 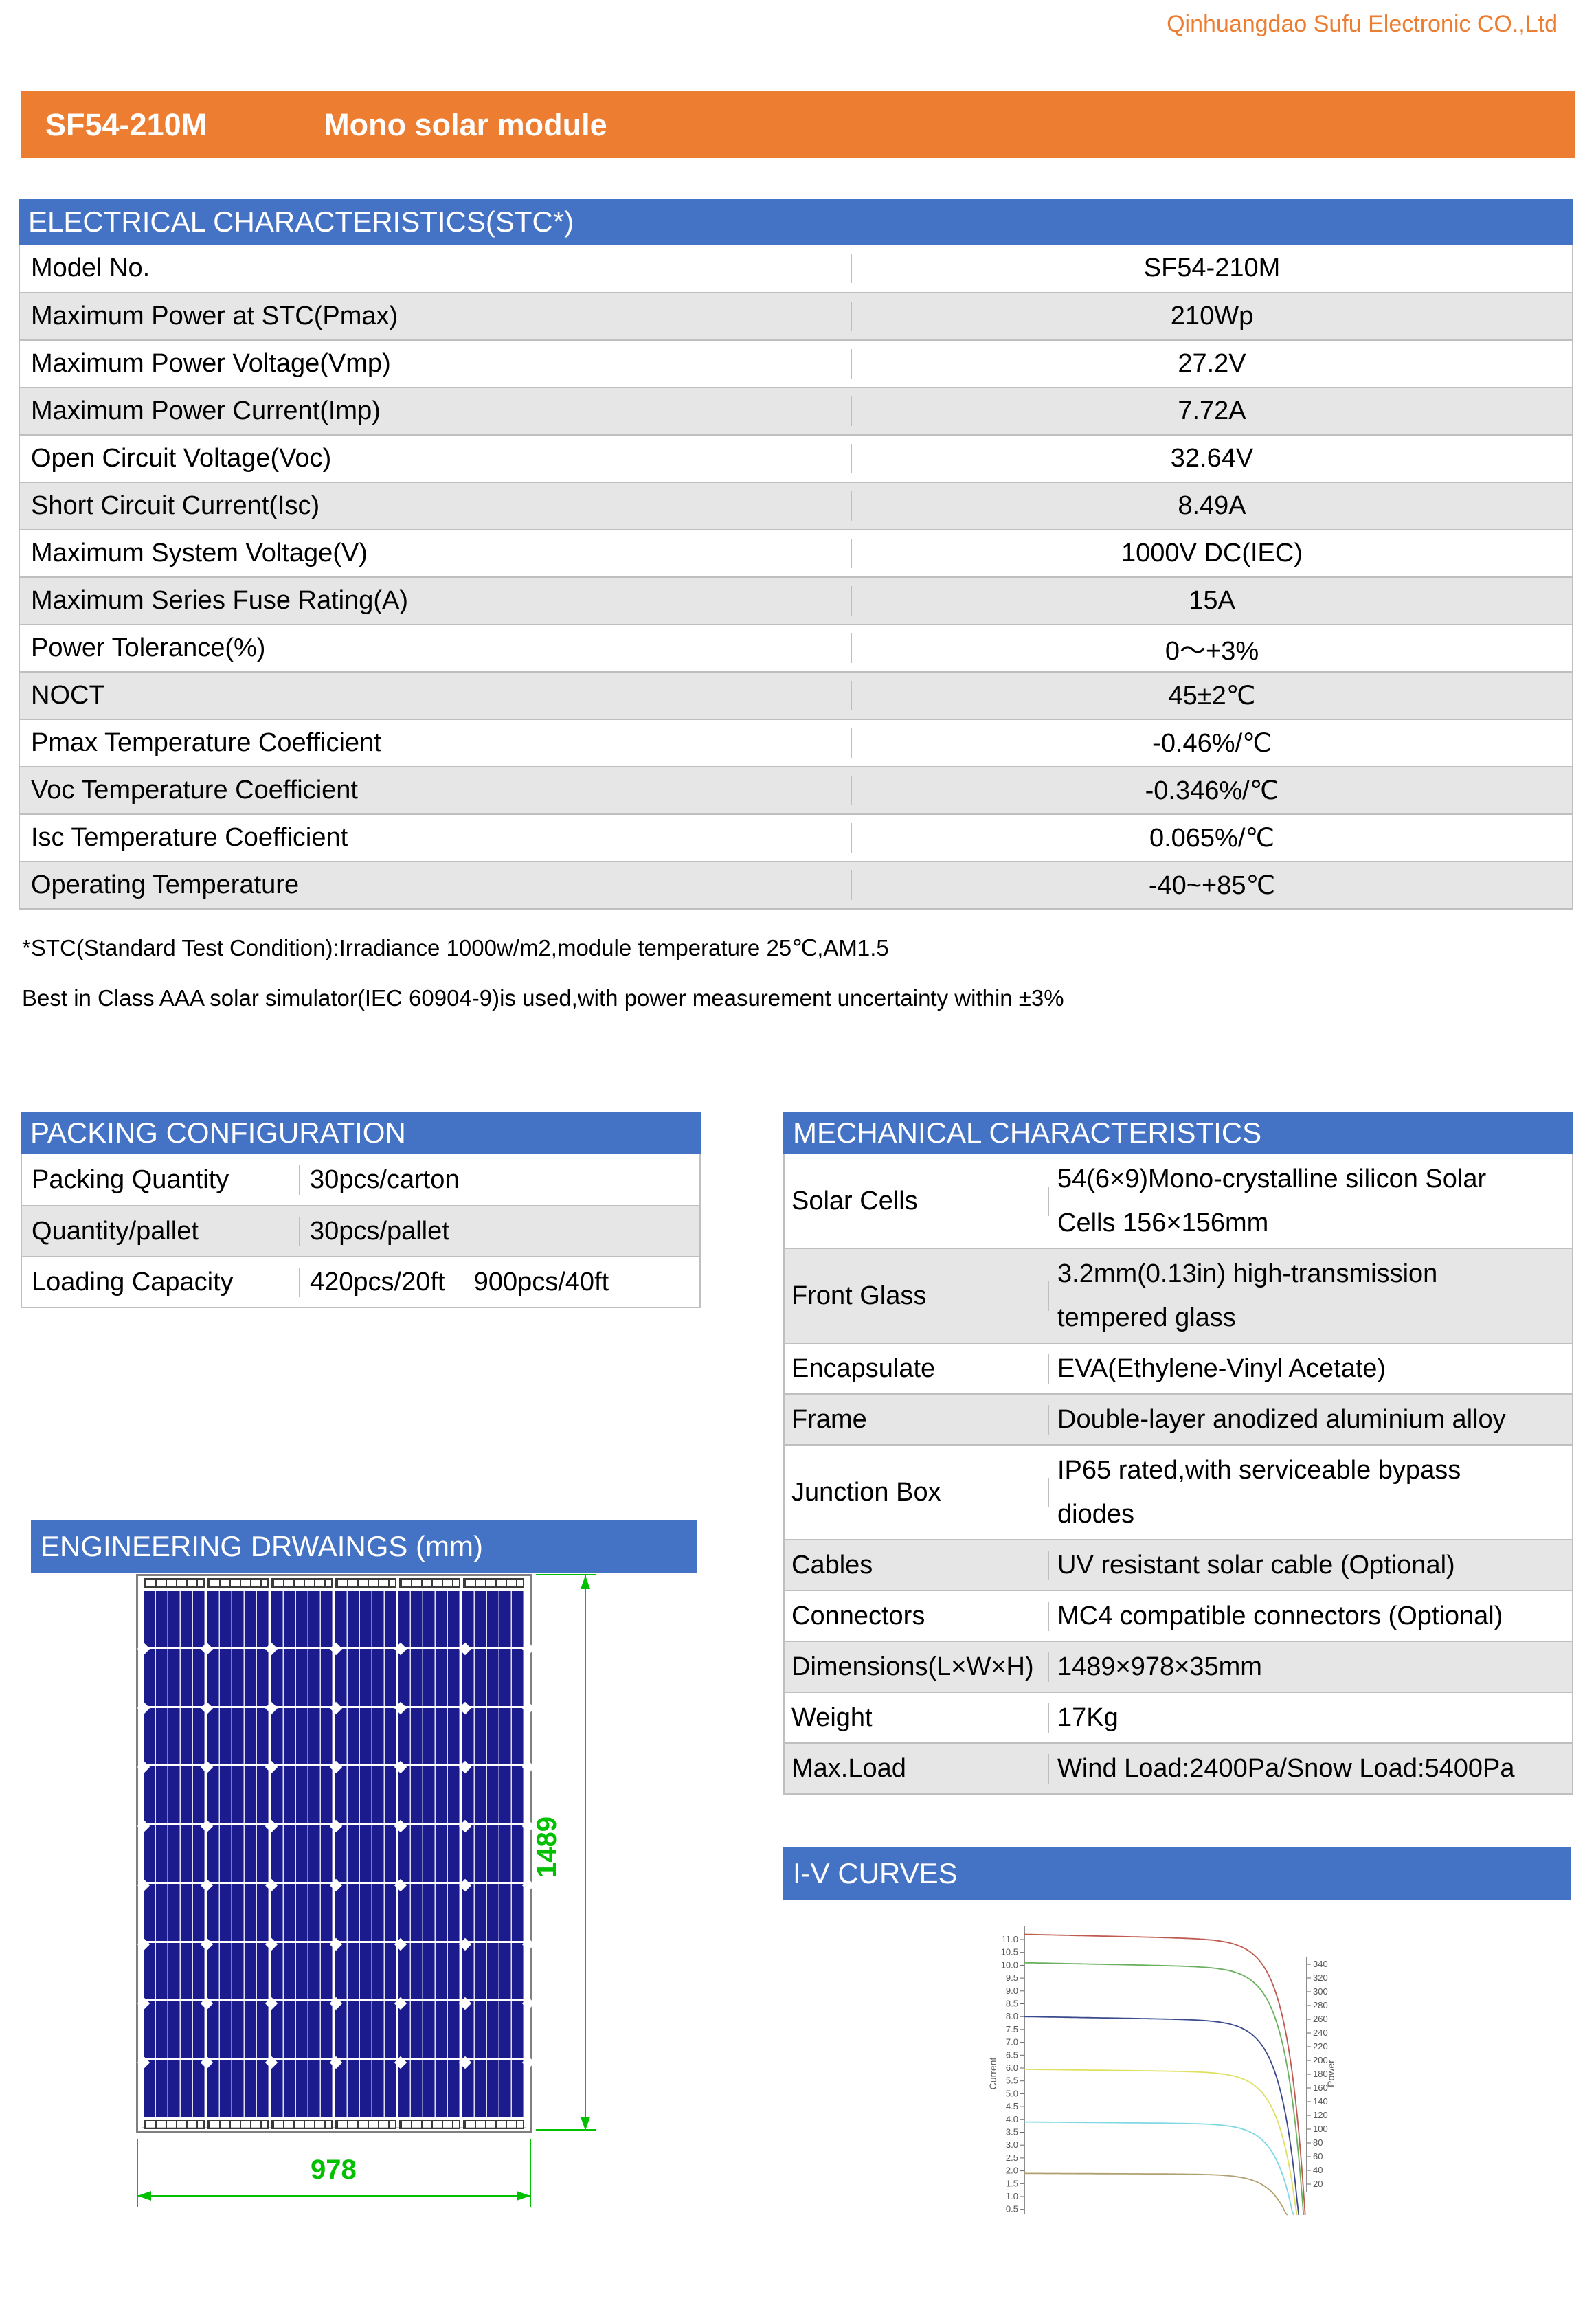 I want to click on current-tick-label: 9.5, so click(x=1012, y=1978).